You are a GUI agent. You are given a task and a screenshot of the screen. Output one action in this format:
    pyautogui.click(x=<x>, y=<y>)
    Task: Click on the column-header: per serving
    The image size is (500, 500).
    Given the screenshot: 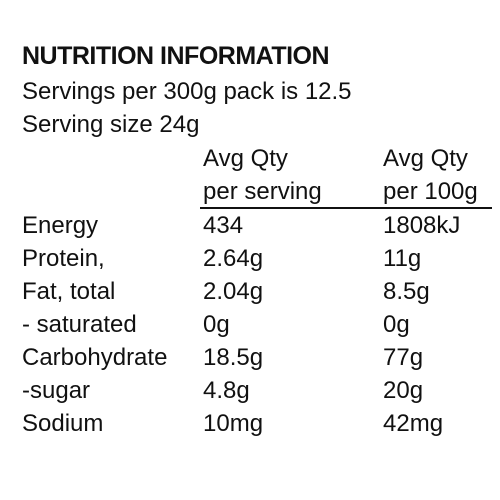 What is the action you would take?
    pyautogui.click(x=262, y=191)
    